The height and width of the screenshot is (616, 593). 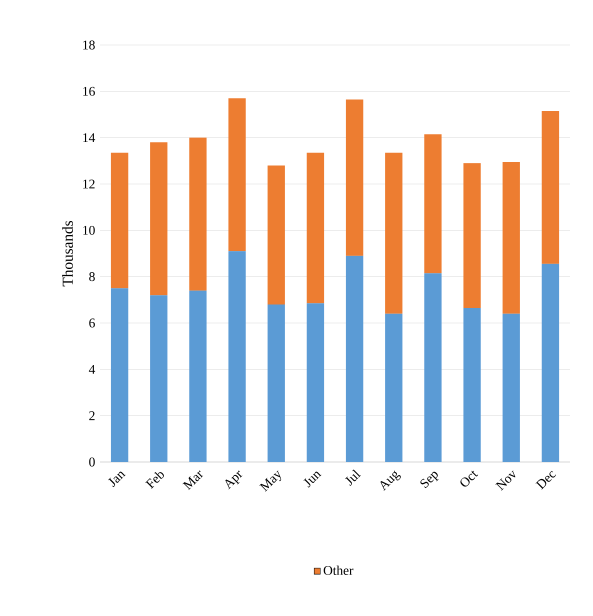 What do you see at coordinates (505, 480) in the screenshot?
I see `x-tick-label: Nov` at bounding box center [505, 480].